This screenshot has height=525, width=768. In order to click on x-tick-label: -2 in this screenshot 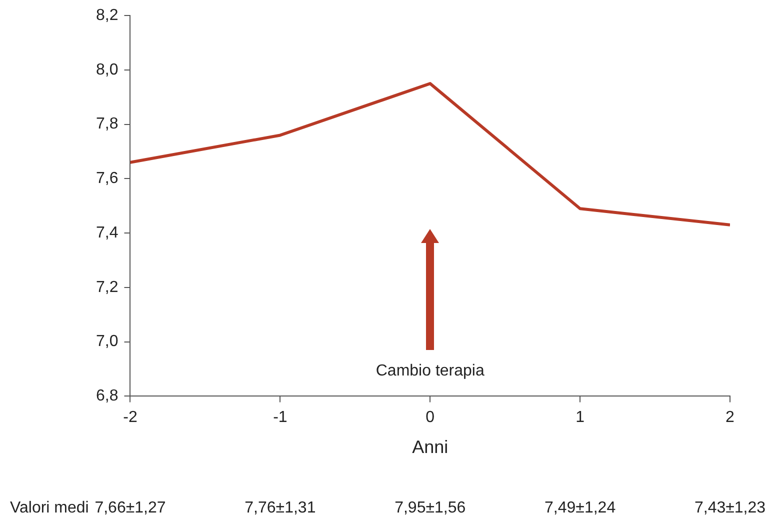, I will do `click(130, 417)`.